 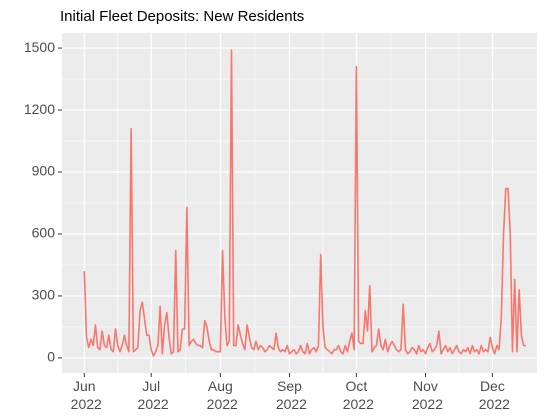 What do you see at coordinates (151, 395) in the screenshot?
I see `x-tick-label: Jul 2022` at bounding box center [151, 395].